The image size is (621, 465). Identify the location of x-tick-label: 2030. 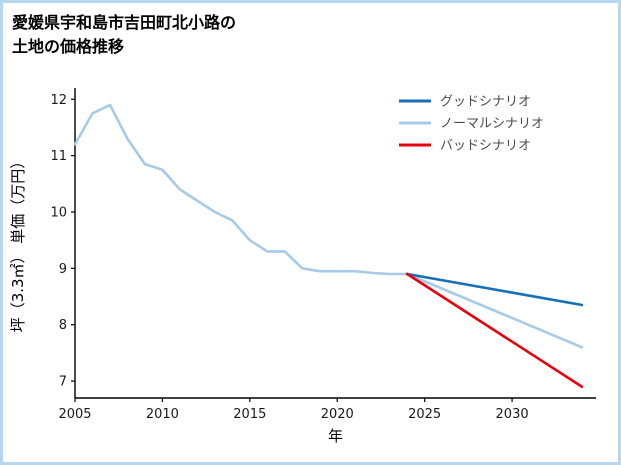
(512, 414).